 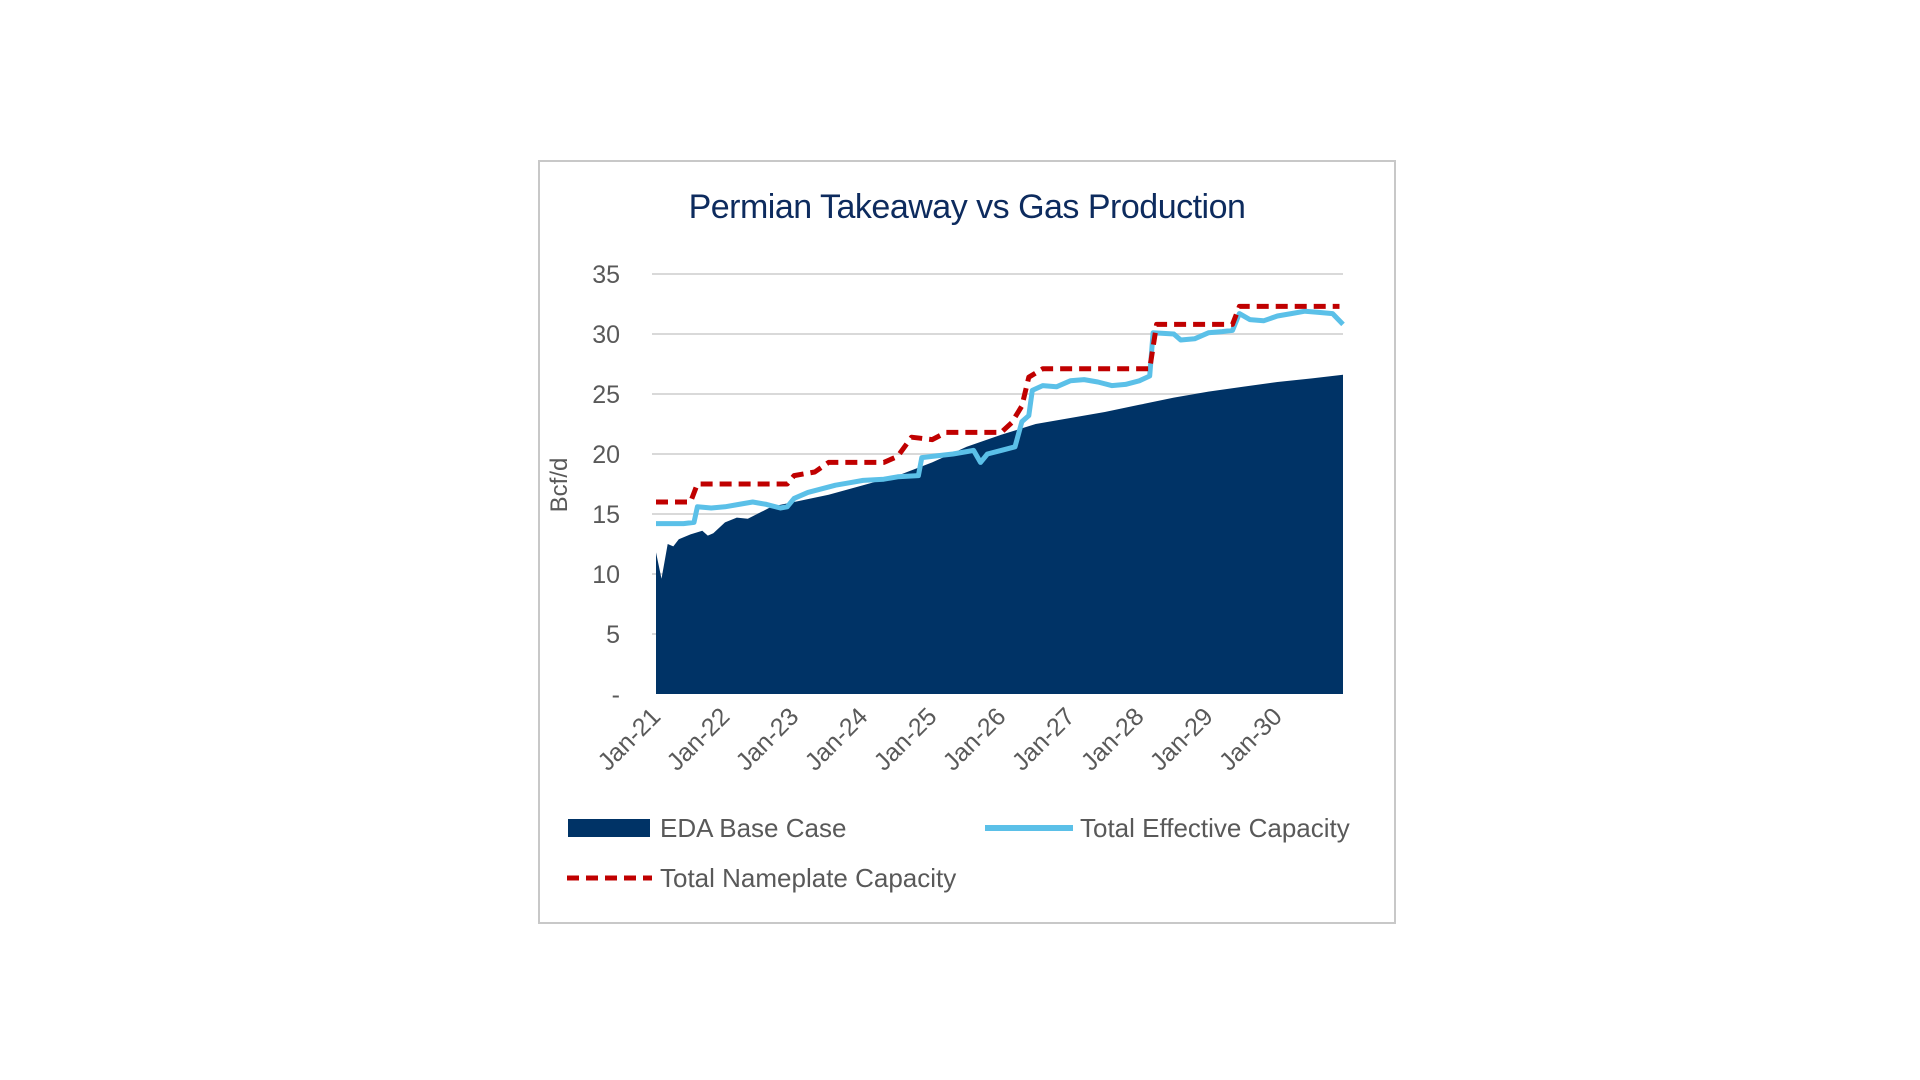 I want to click on x-tick-label: Jan-22, so click(x=698, y=739).